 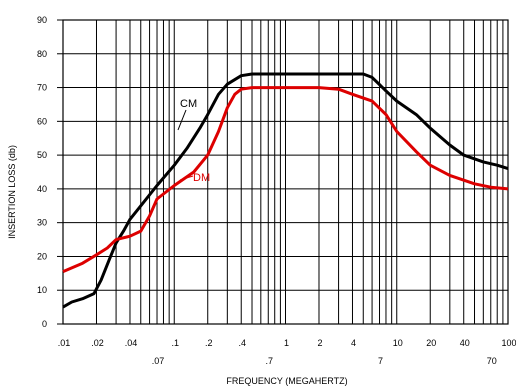 I want to click on y-tick-labels: 0 10 20 30 40 50 60 70 80 90, so click(x=50, y=172).